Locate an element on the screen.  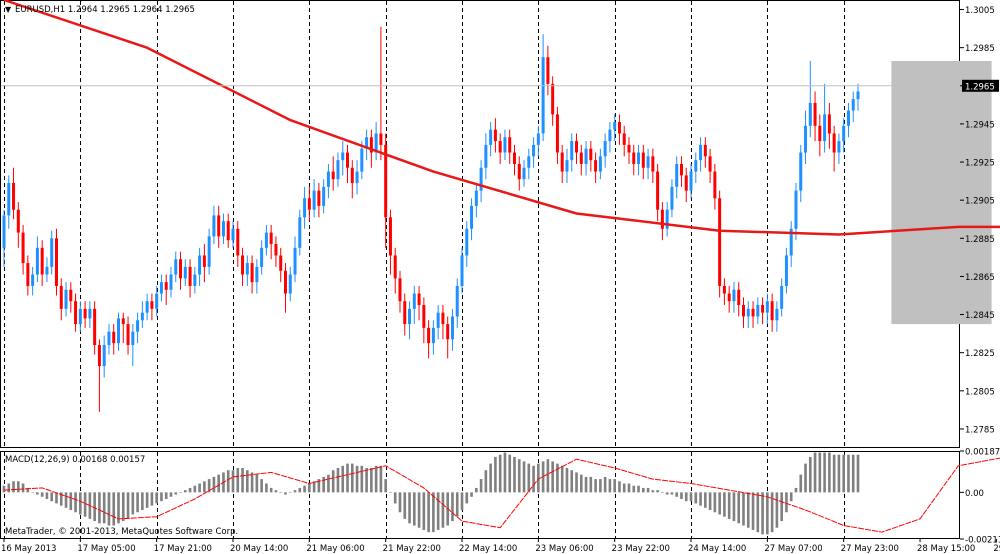
price-tick-label: 1.3005 is located at coordinates (980, 11).